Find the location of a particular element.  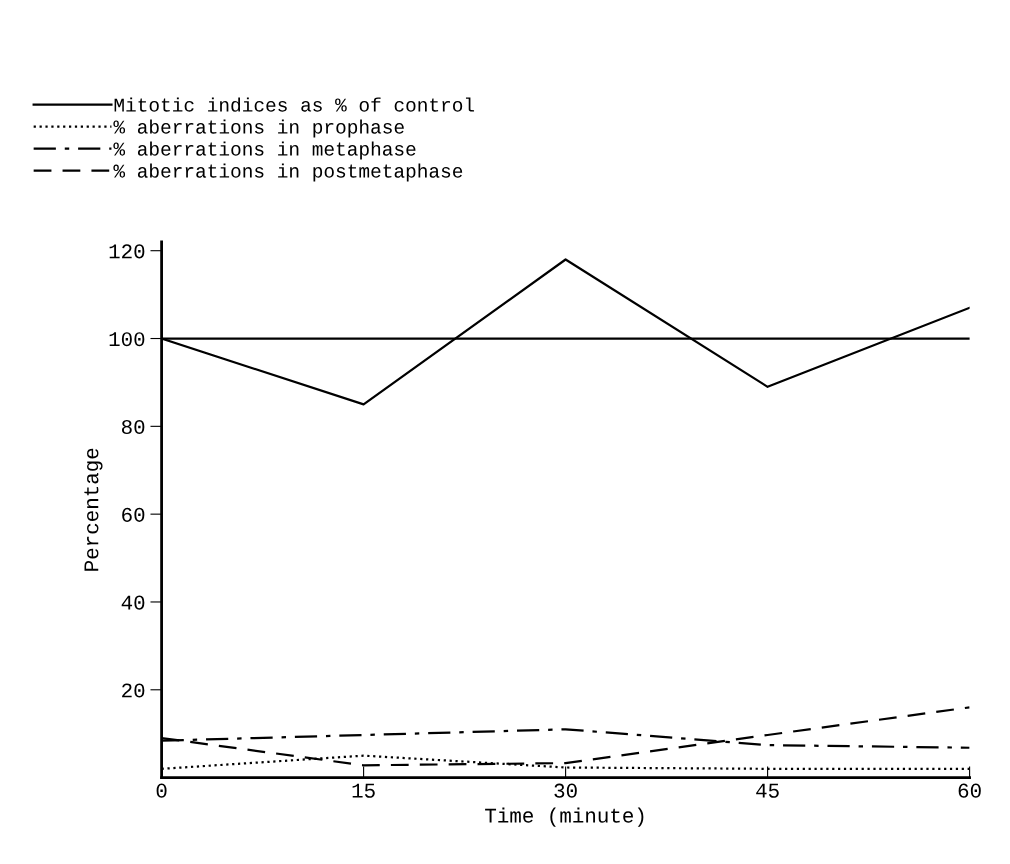

y-tick-label: 20 is located at coordinates (133, 690).